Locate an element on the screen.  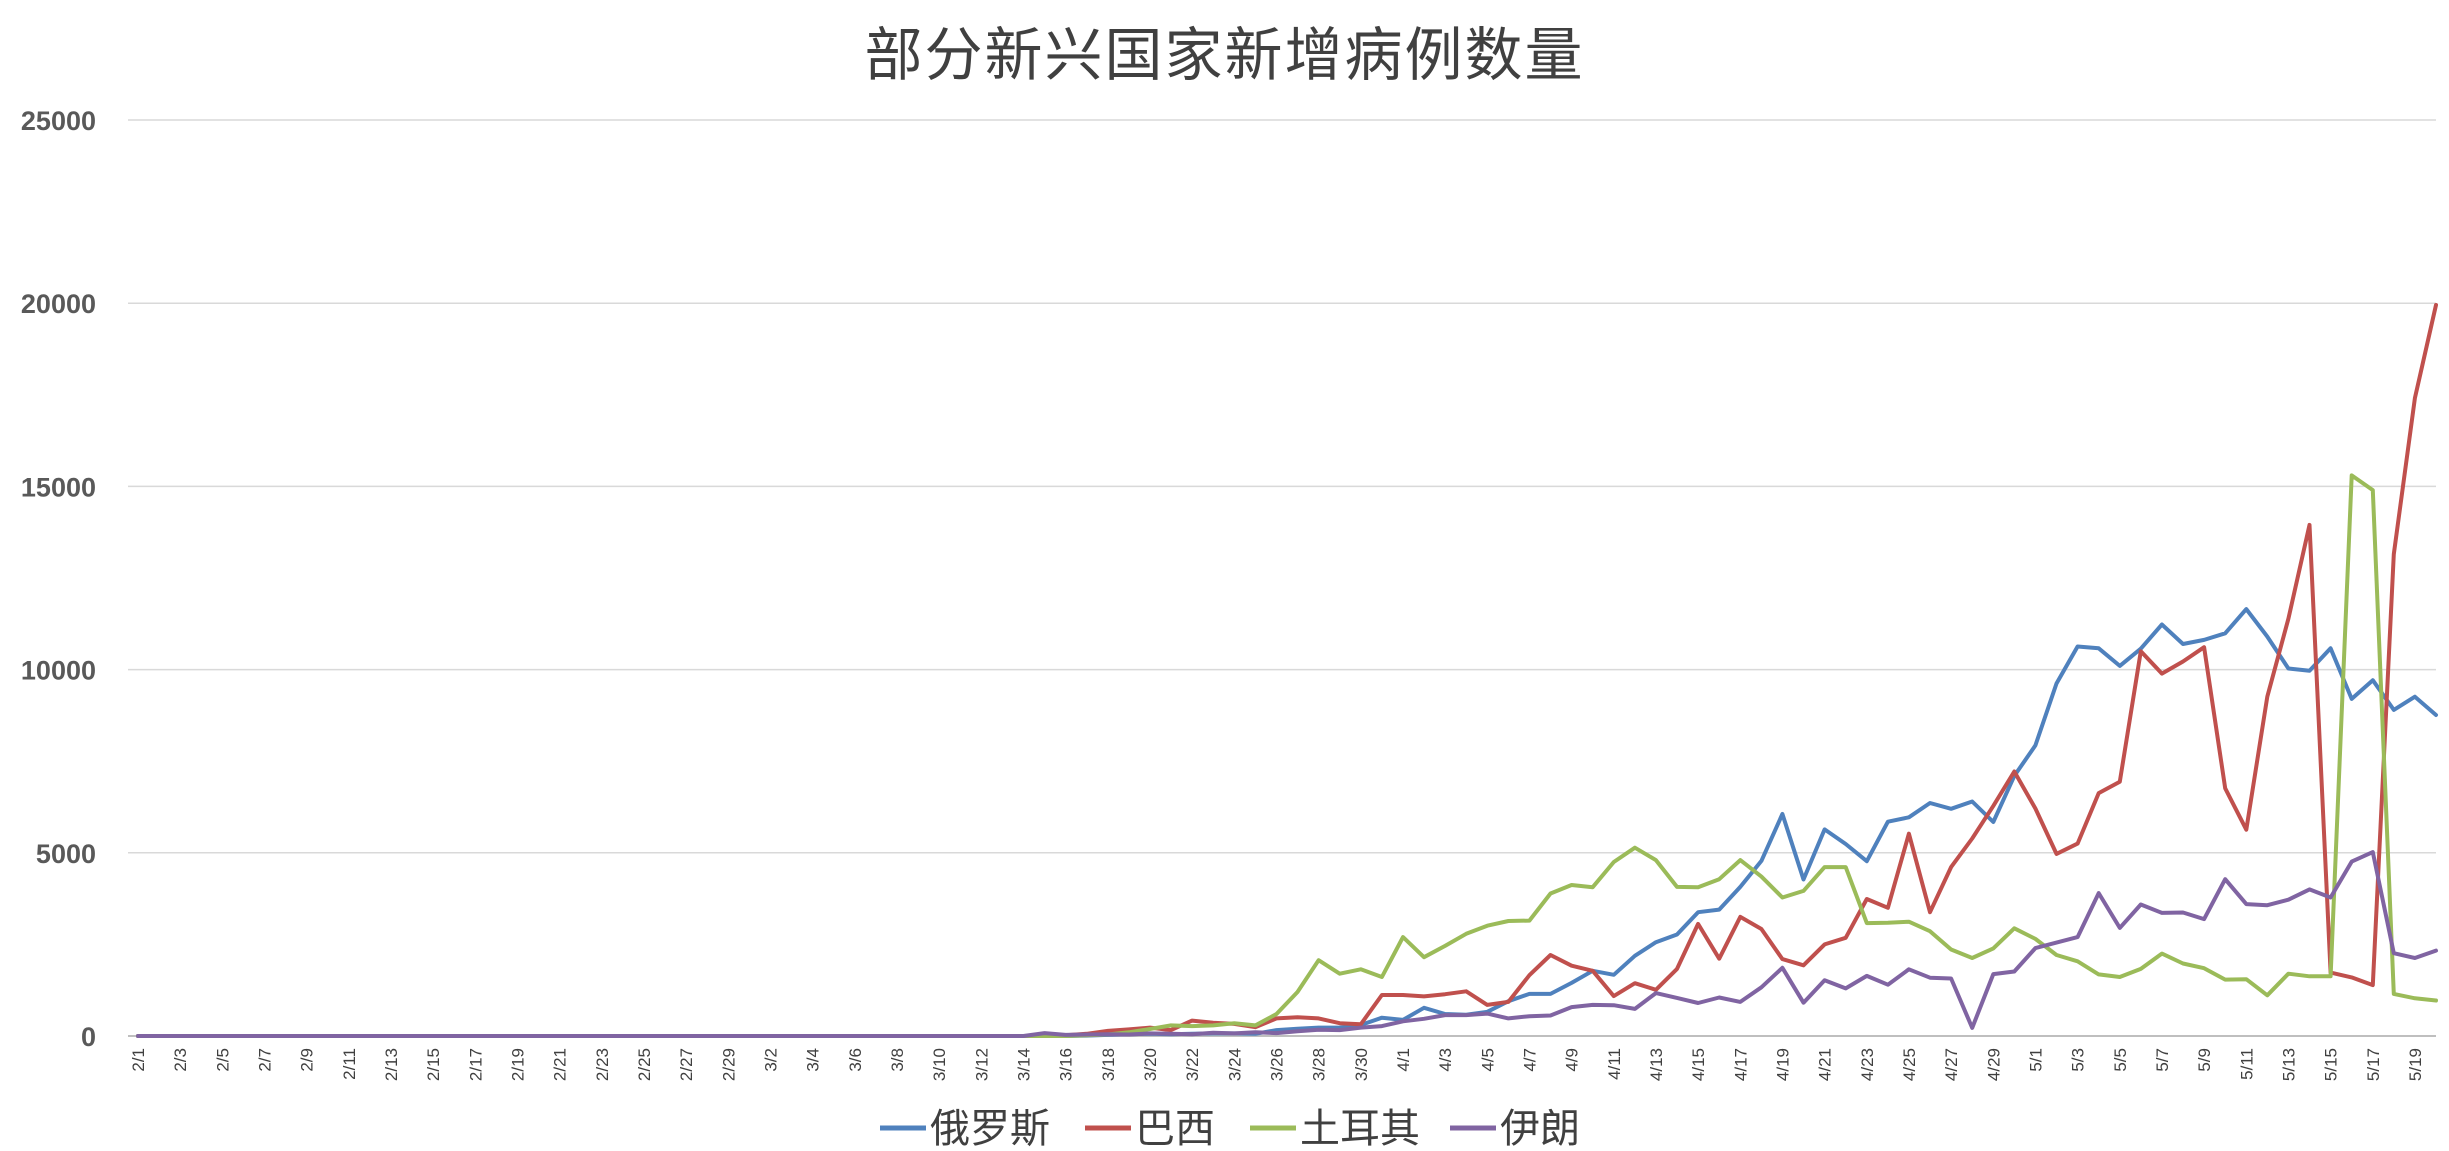
x-tick-label: 5/19 is located at coordinates (2415, 1064).